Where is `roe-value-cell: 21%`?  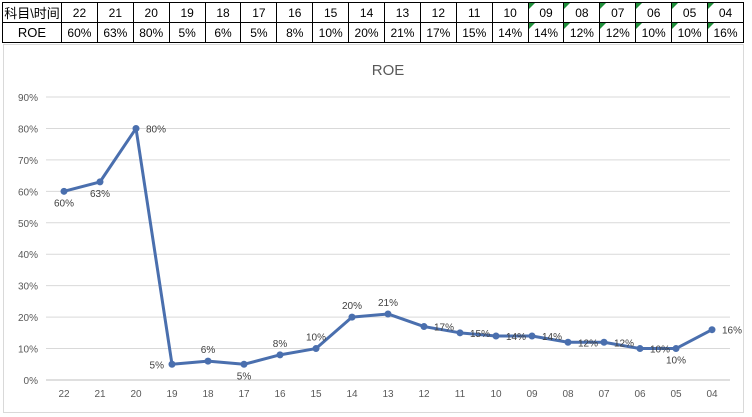
roe-value-cell: 21% is located at coordinates (402, 32).